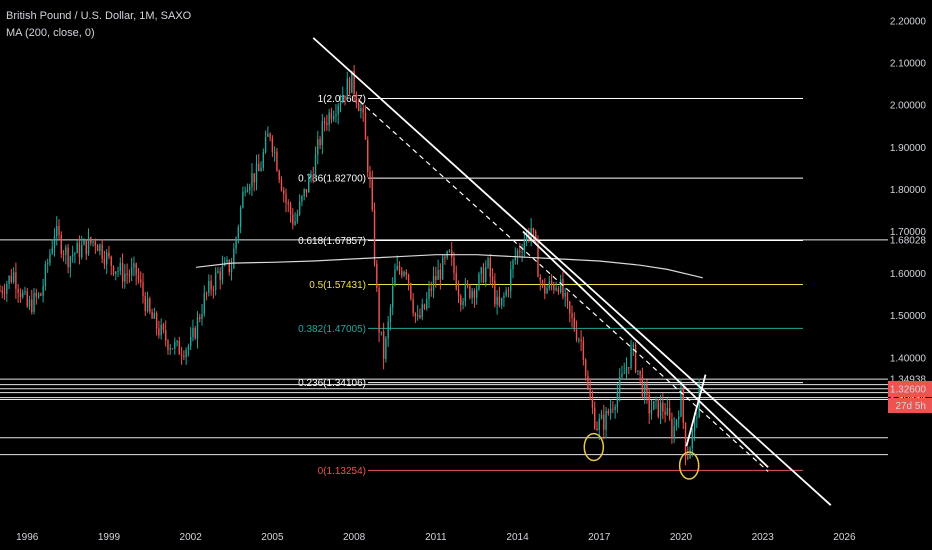  Describe the element at coordinates (517, 537) in the screenshot. I see `time-tick-label: 2014` at that location.